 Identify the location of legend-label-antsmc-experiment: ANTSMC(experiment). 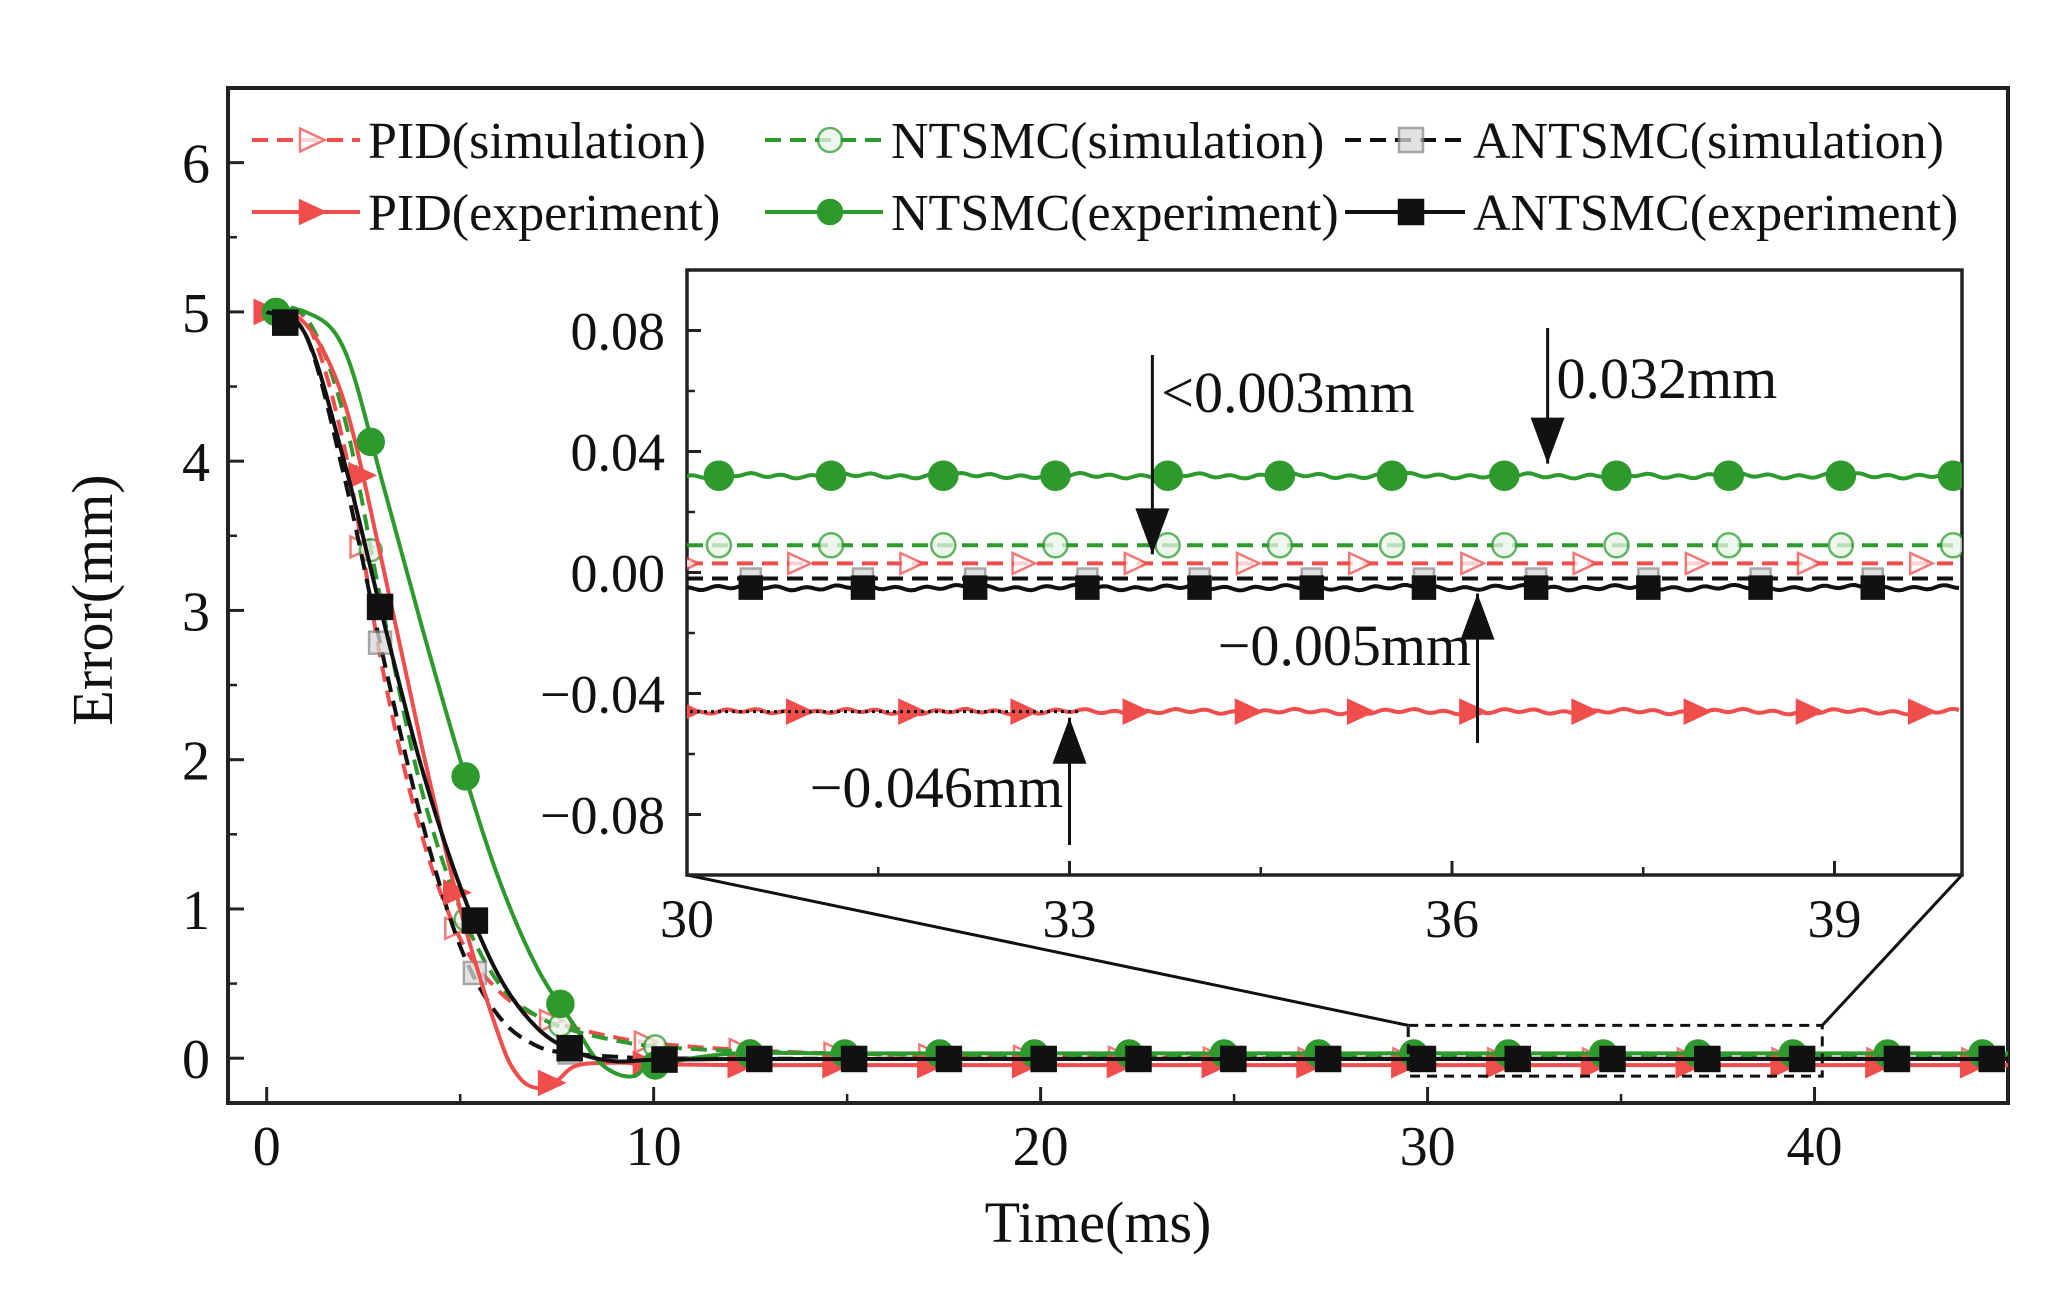
(1715, 213).